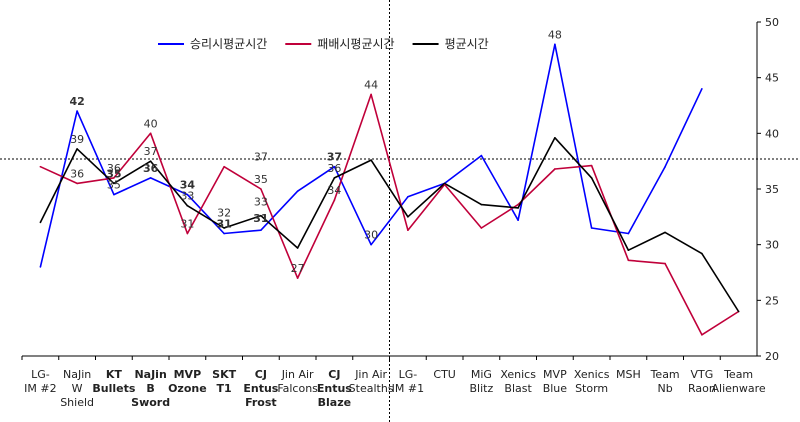 This screenshot has width=800, height=422. Describe the element at coordinates (481, 374) in the screenshot. I see `x-tick-label-line: MiG` at that location.